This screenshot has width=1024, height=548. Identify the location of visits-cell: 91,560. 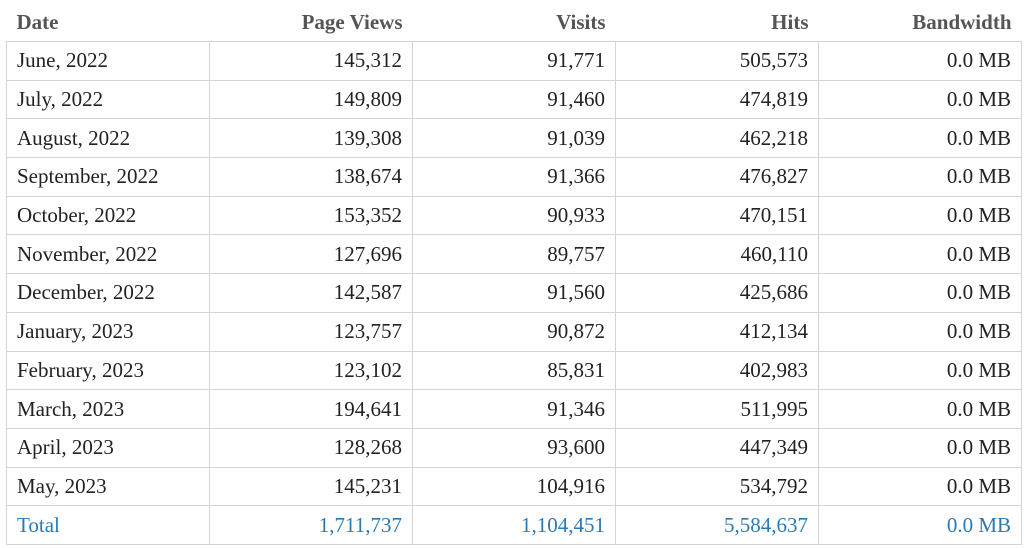
(514, 293).